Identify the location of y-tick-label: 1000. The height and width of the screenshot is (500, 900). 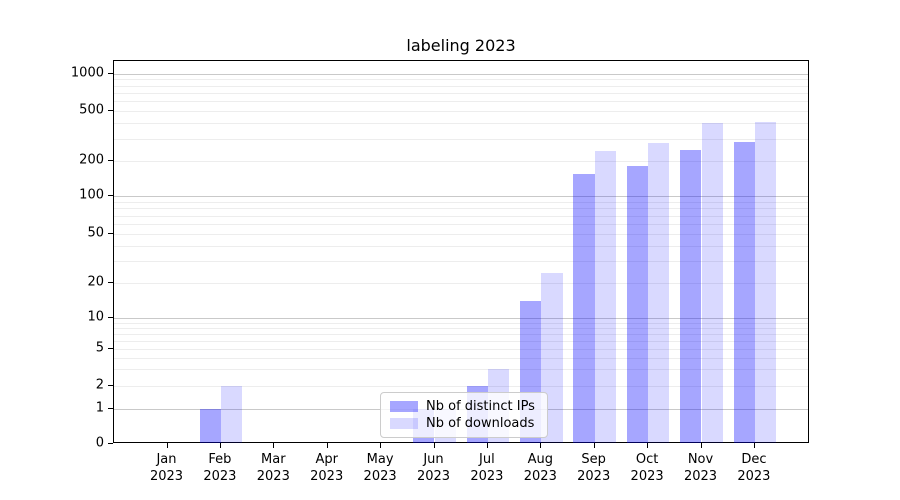
(87, 72).